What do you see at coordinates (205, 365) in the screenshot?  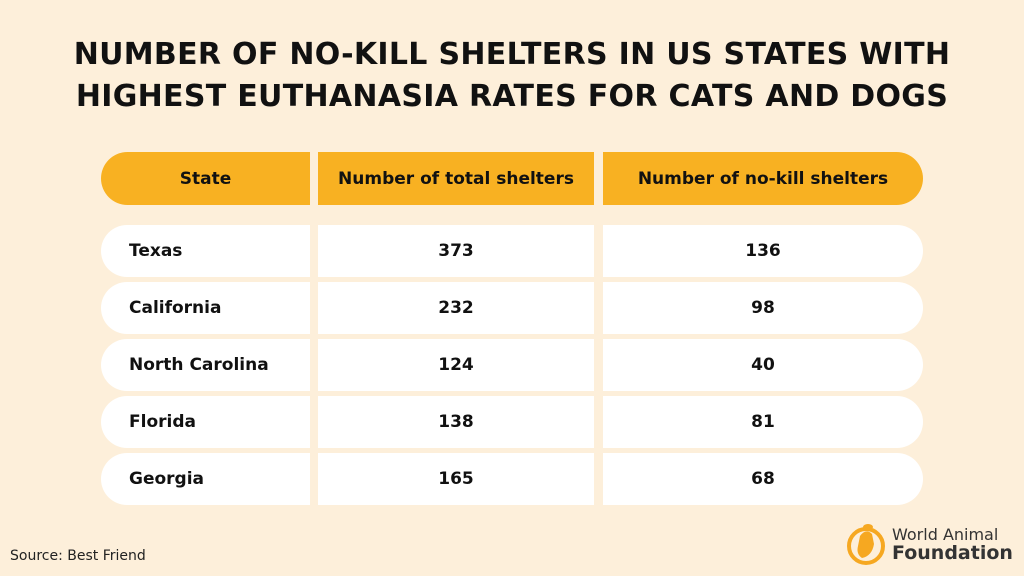 I see `table-cell-state: North Carolina` at bounding box center [205, 365].